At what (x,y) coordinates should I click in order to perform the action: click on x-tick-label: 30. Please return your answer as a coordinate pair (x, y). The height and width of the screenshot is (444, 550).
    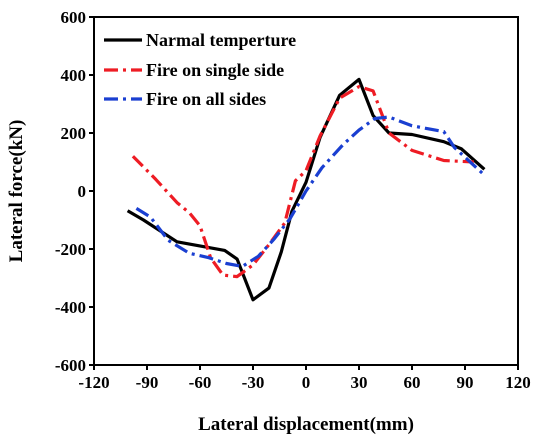
    Looking at the image, I should click on (359, 382).